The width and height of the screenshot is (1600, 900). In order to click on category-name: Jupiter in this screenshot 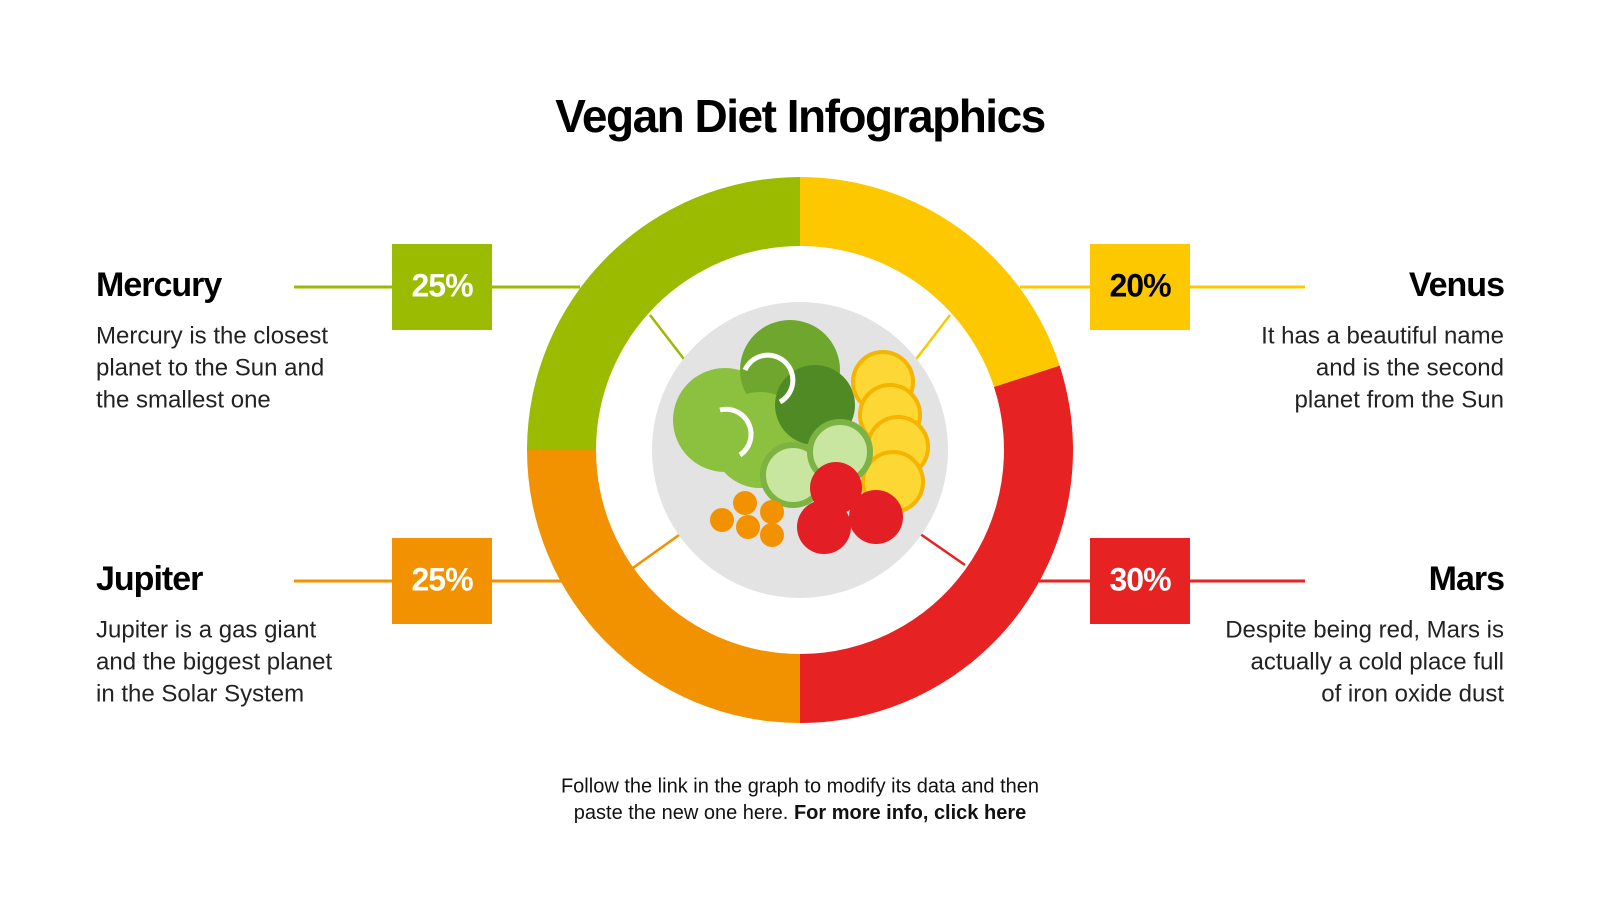, I will do `click(149, 579)`.